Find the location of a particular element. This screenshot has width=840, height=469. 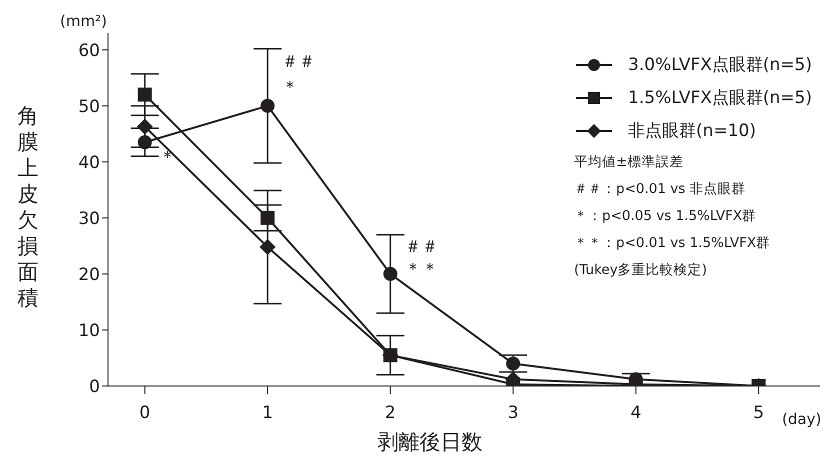

text: (mm²) is located at coordinates (83, 21).